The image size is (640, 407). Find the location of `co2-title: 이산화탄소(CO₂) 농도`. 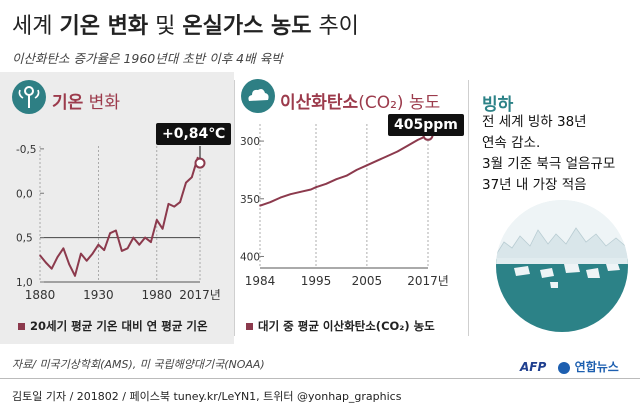

co2-title: 이산화탄소(CO₂) 농도 is located at coordinates (360, 100).